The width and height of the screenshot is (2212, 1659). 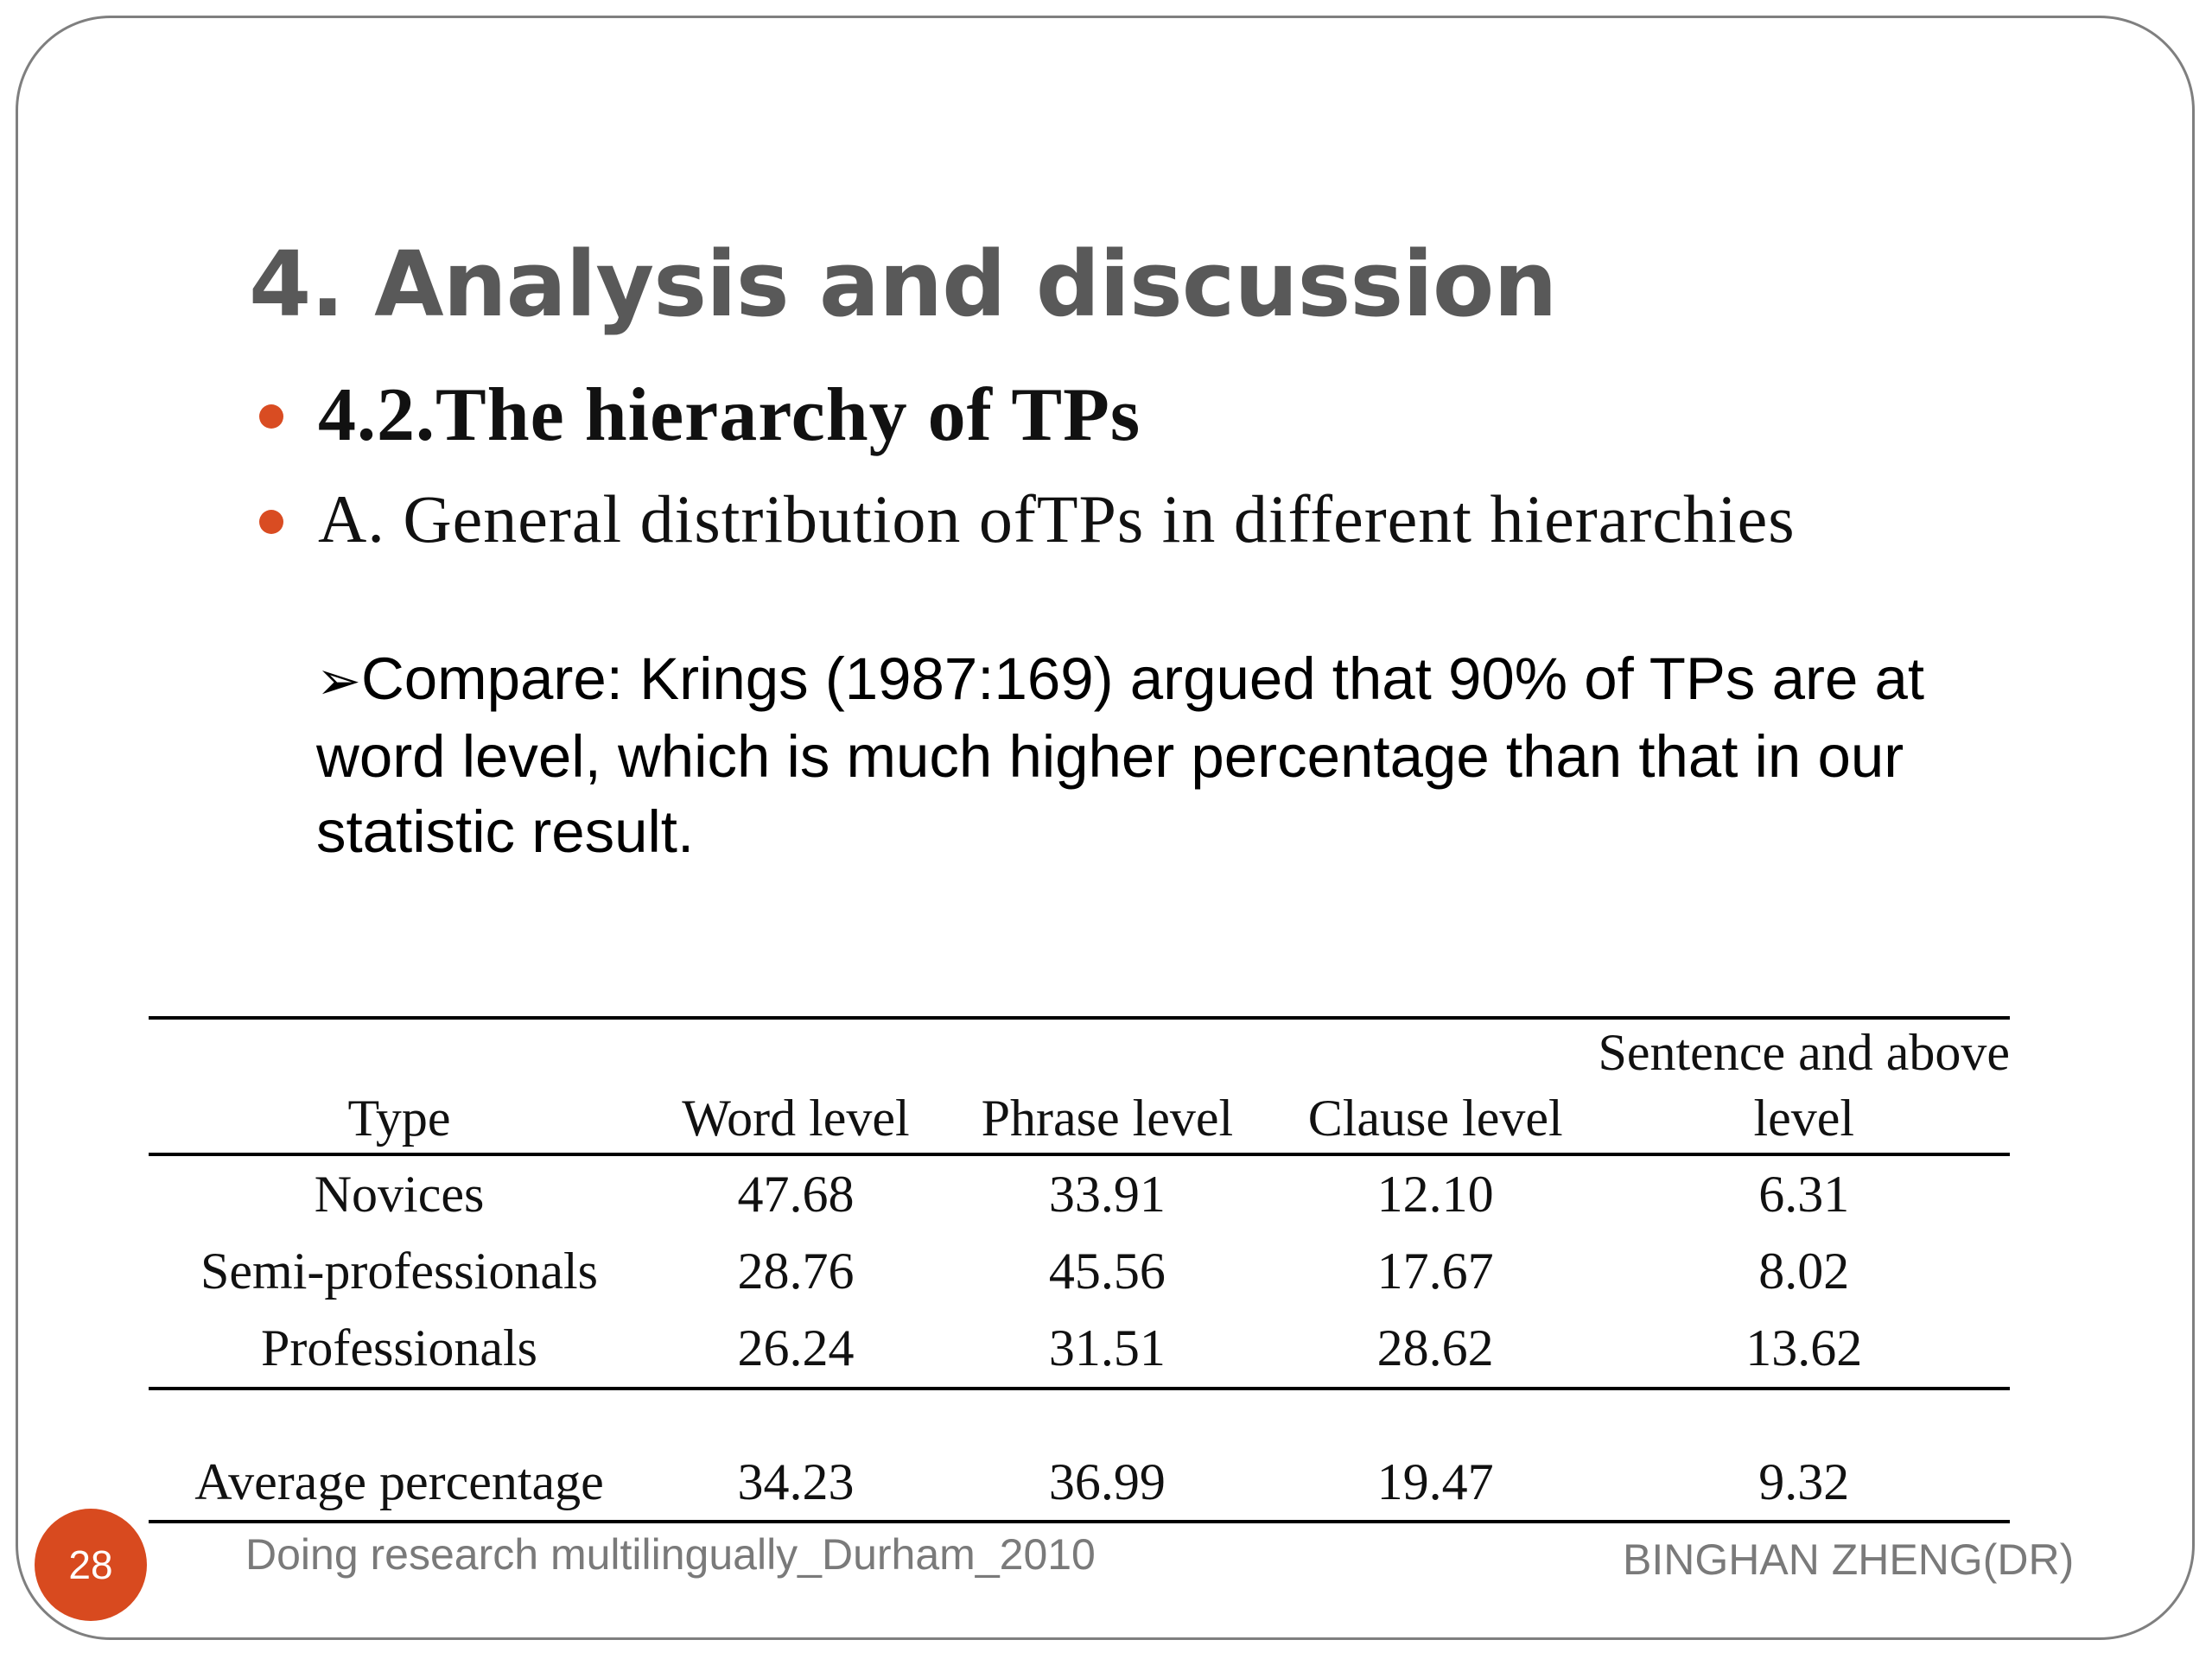 What do you see at coordinates (1804, 1347) in the screenshot?
I see `cell-sentence: 13.62` at bounding box center [1804, 1347].